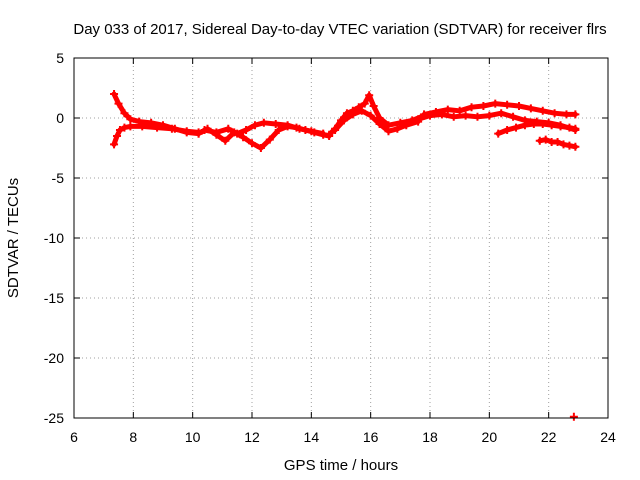  What do you see at coordinates (490, 437) in the screenshot?
I see `x-tick-label: 20` at bounding box center [490, 437].